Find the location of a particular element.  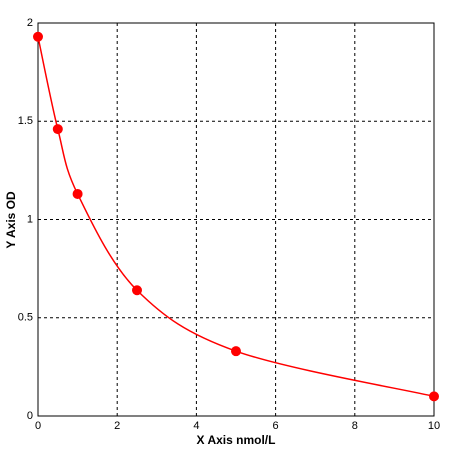

y-tick-label: 1.5 is located at coordinates (25, 121).